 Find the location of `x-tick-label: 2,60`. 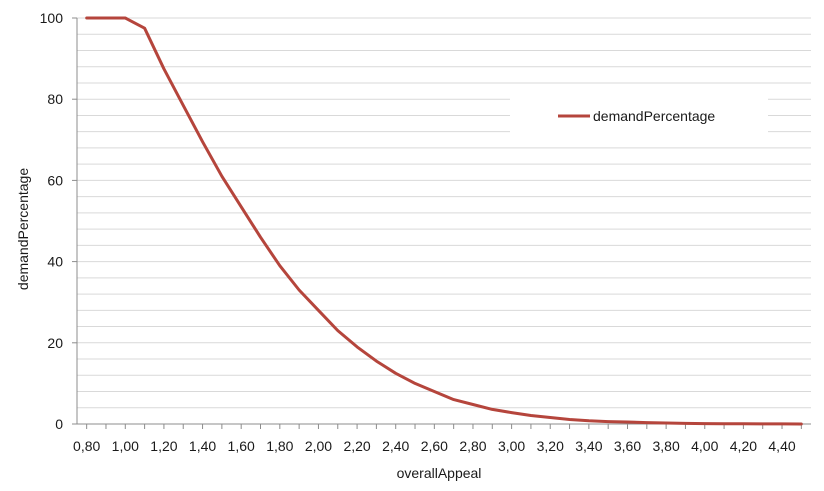

x-tick-label: 2,60 is located at coordinates (434, 446).